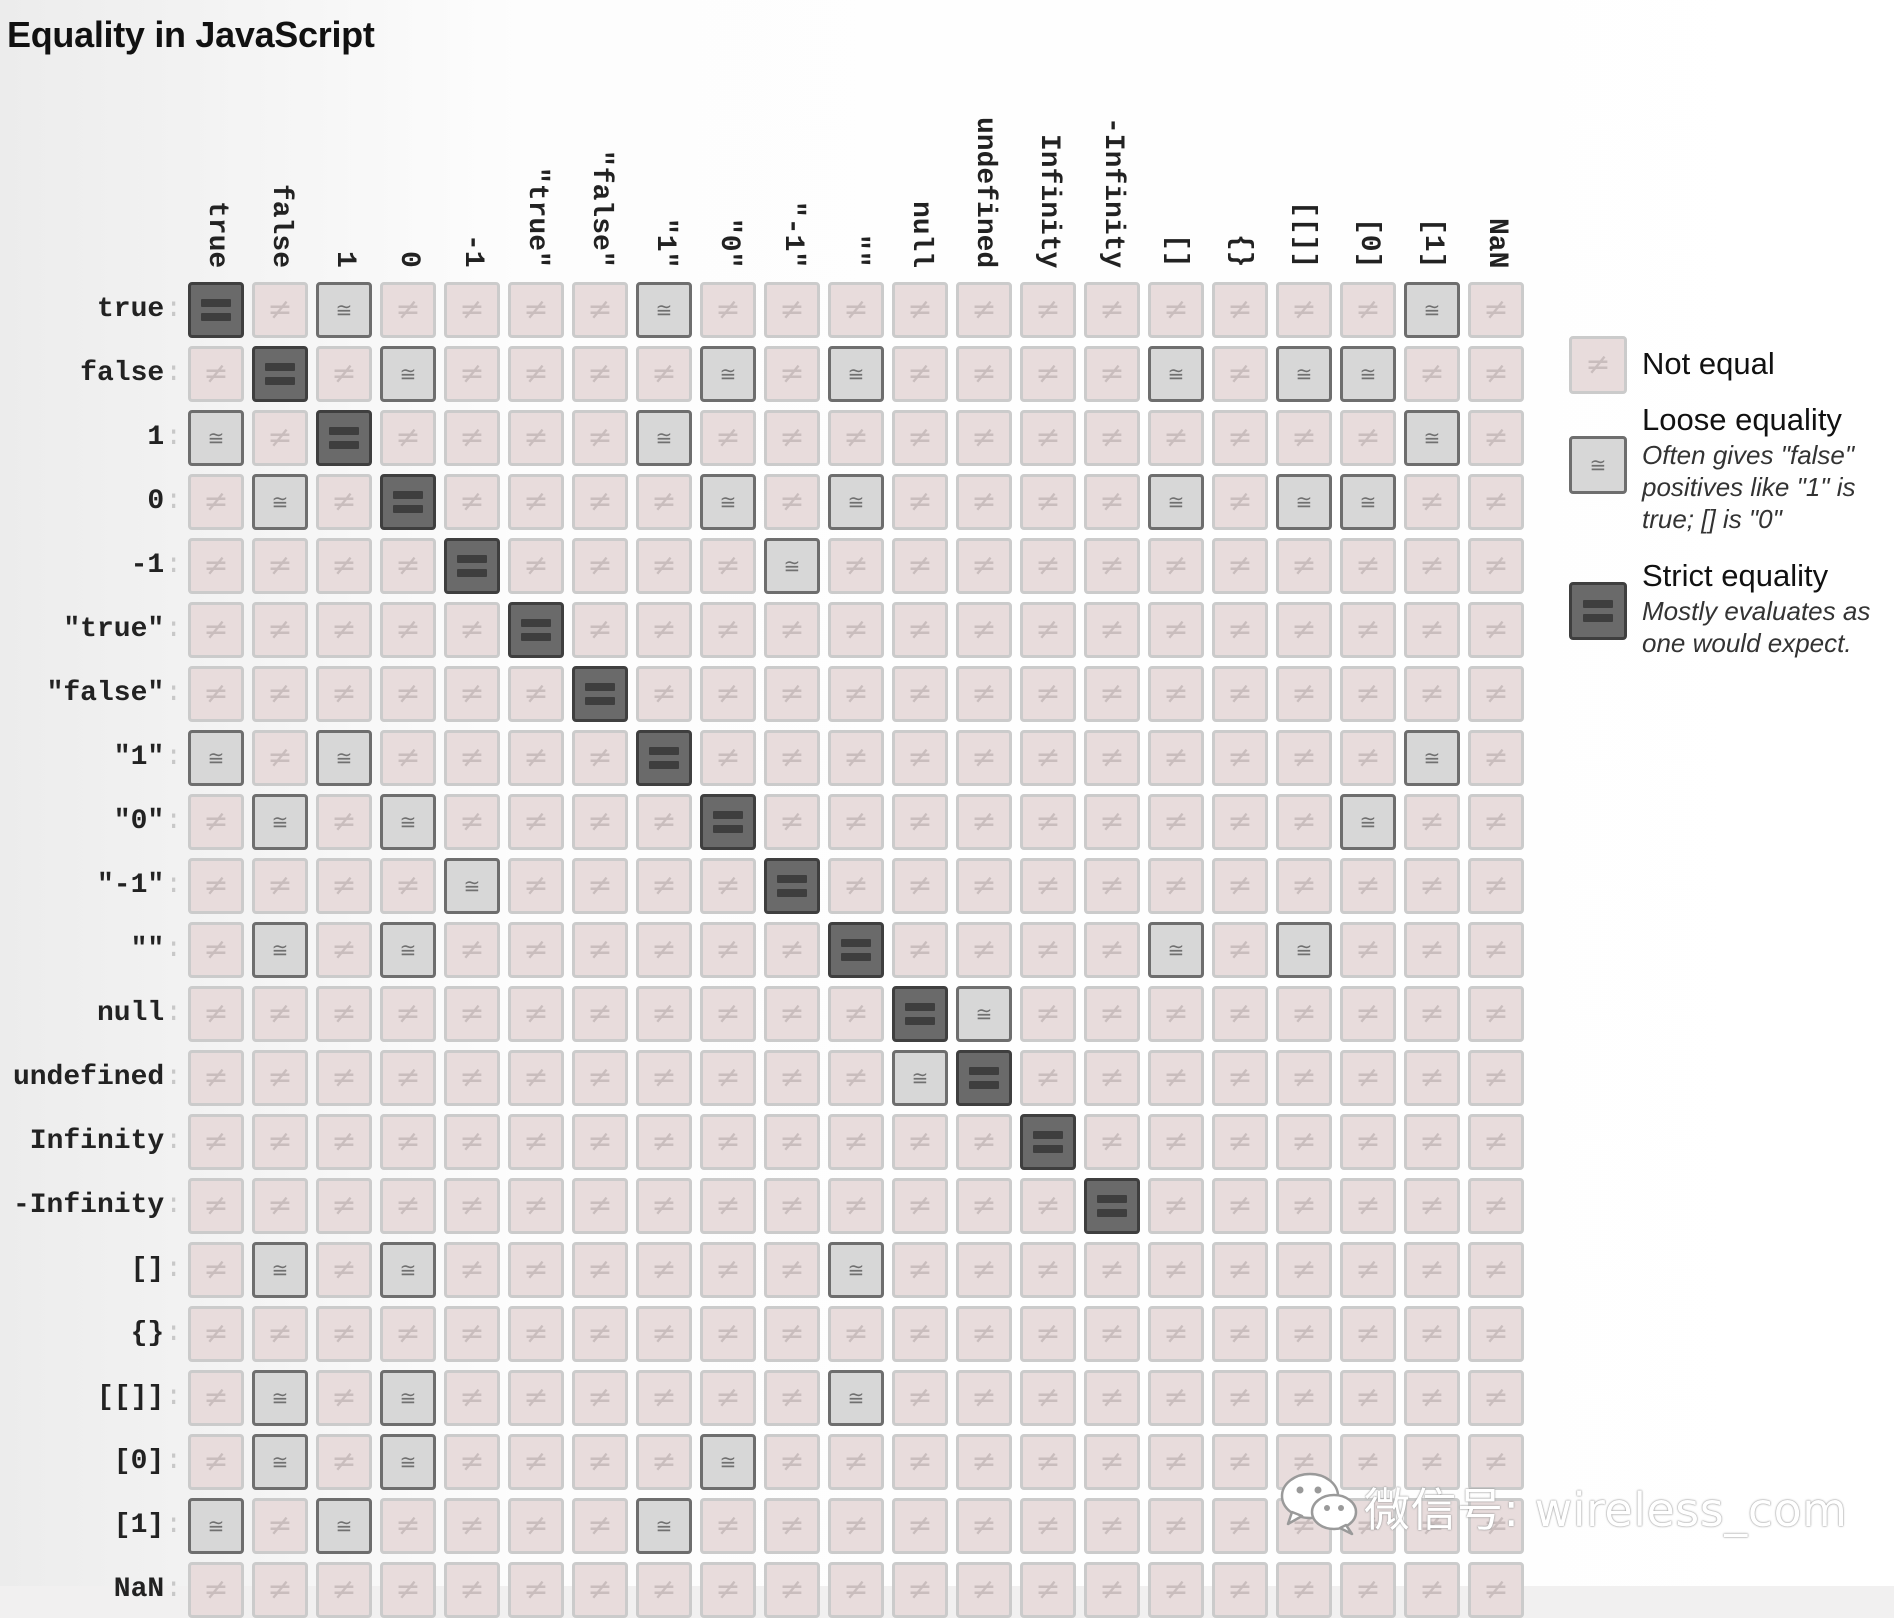 The height and width of the screenshot is (1618, 1894). Describe the element at coordinates (91, 950) in the screenshot. I see `row-label-10: ""` at that location.